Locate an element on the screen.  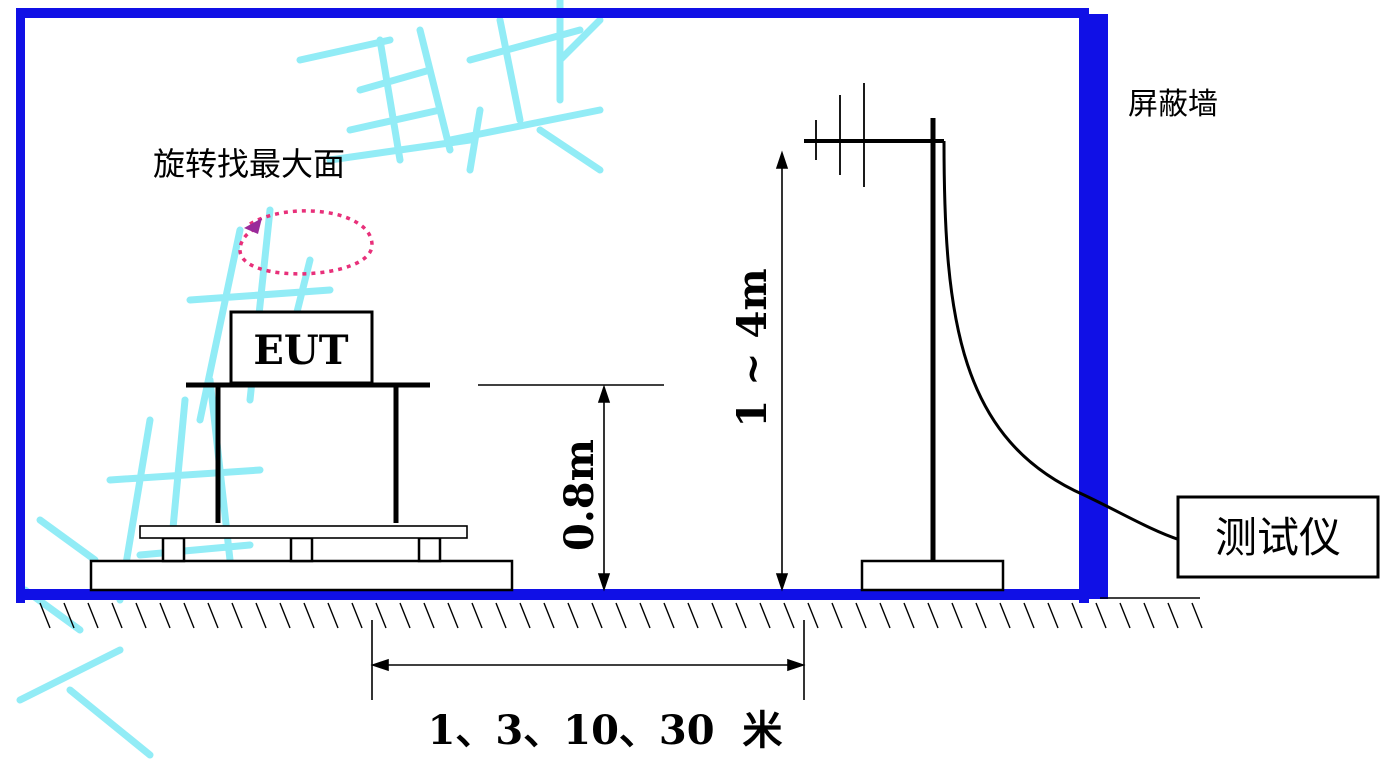
antenna-cable is located at coordinates (1061, 341).